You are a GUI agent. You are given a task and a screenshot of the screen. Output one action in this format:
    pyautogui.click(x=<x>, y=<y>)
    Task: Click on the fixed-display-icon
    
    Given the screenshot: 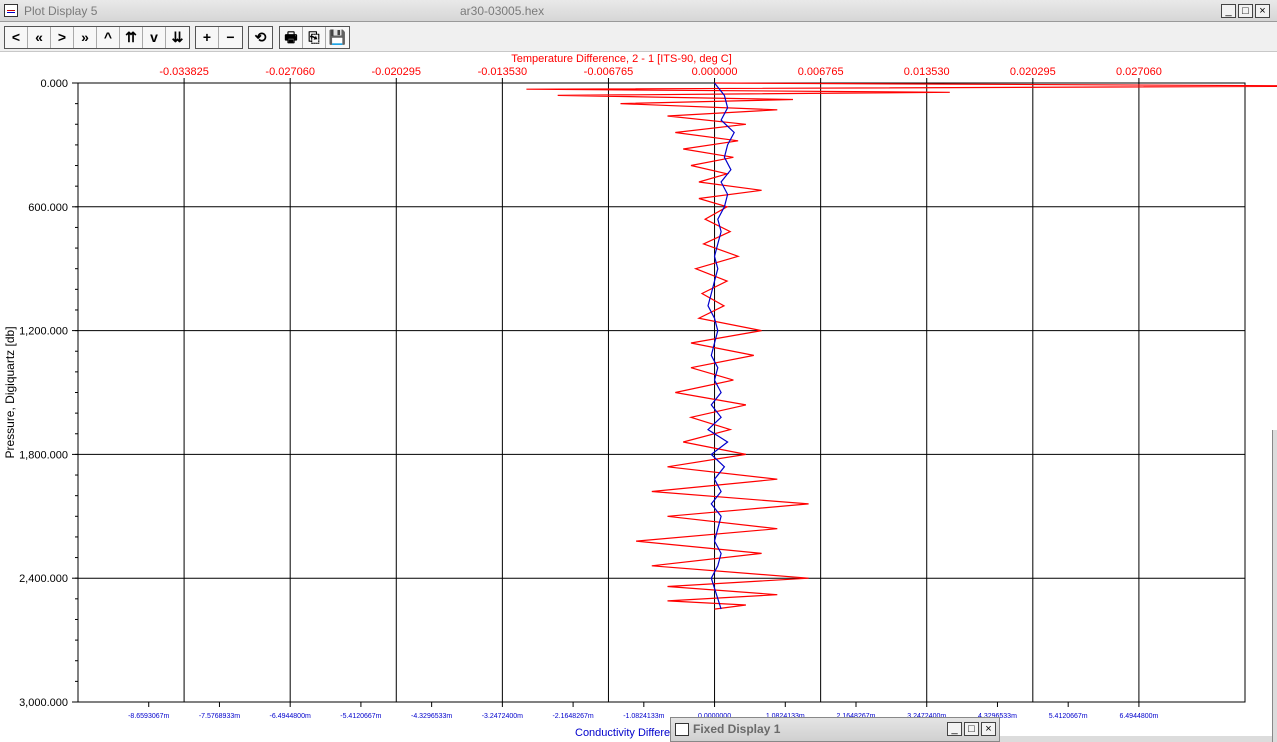 What is the action you would take?
    pyautogui.click(x=682, y=729)
    